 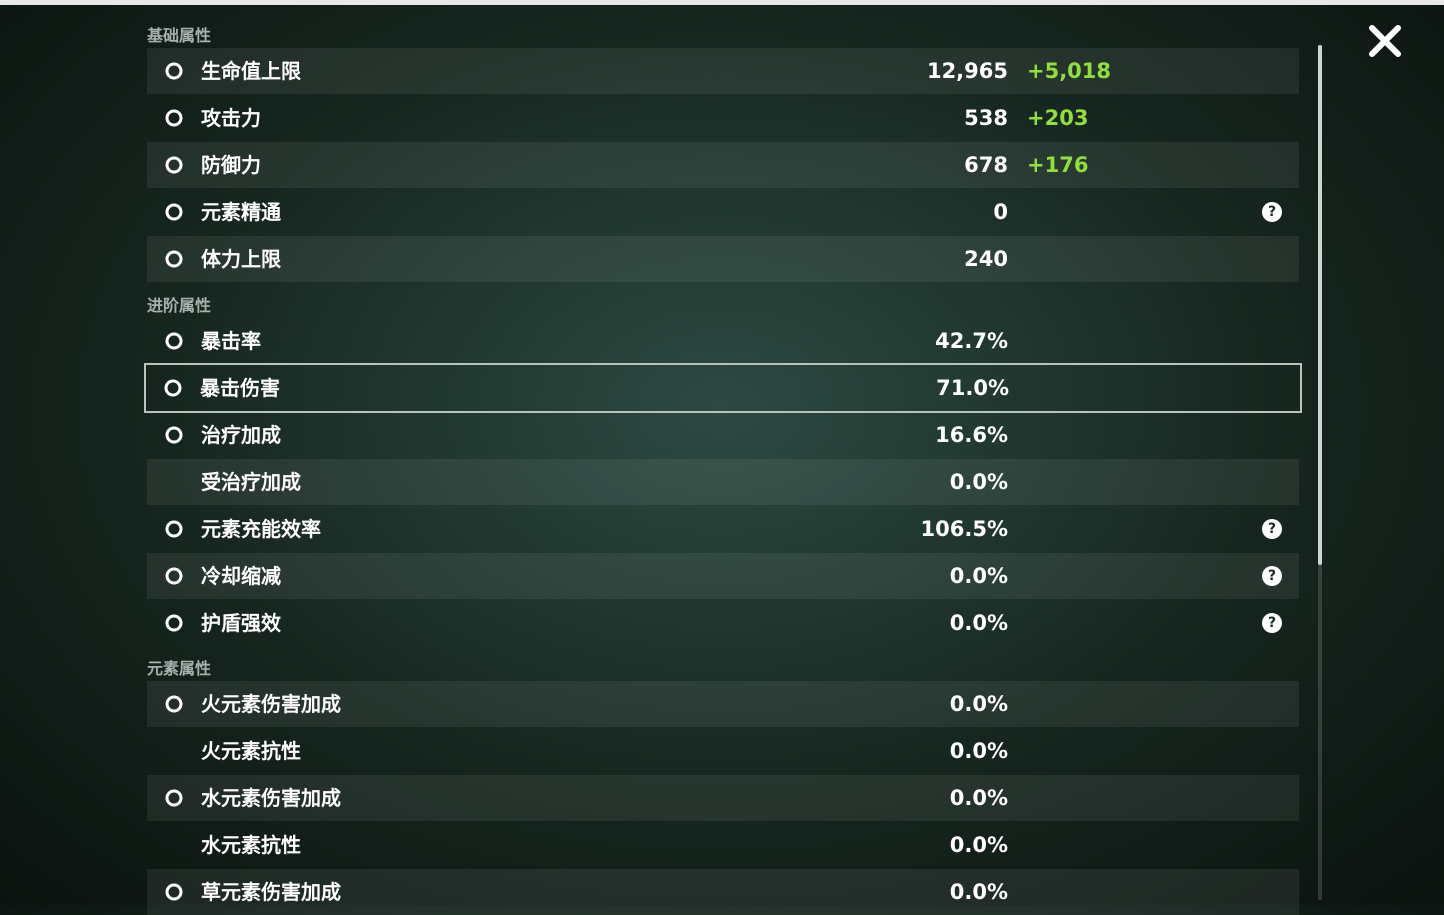 I want to click on section-title: 元素属性, so click(x=179, y=668).